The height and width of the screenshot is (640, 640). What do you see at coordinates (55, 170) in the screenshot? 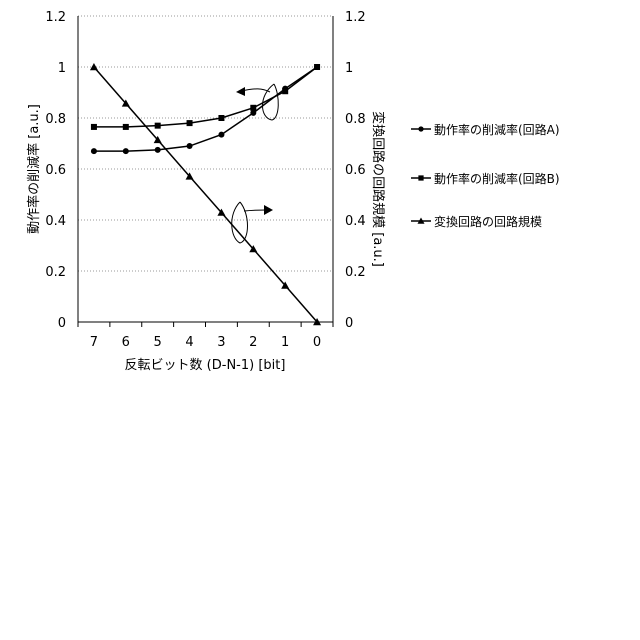
I see `y-tick-label-left: 0.6` at bounding box center [55, 170].